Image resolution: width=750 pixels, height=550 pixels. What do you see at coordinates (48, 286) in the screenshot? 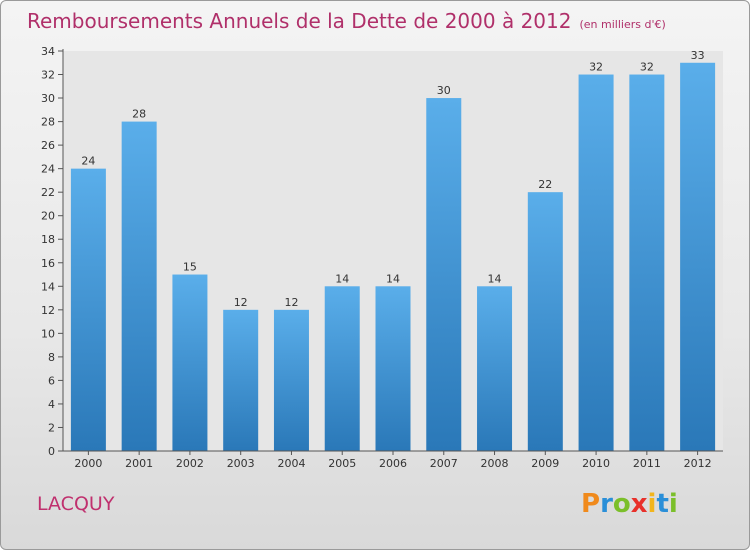
I see `y-tick-label: 14` at bounding box center [48, 286].